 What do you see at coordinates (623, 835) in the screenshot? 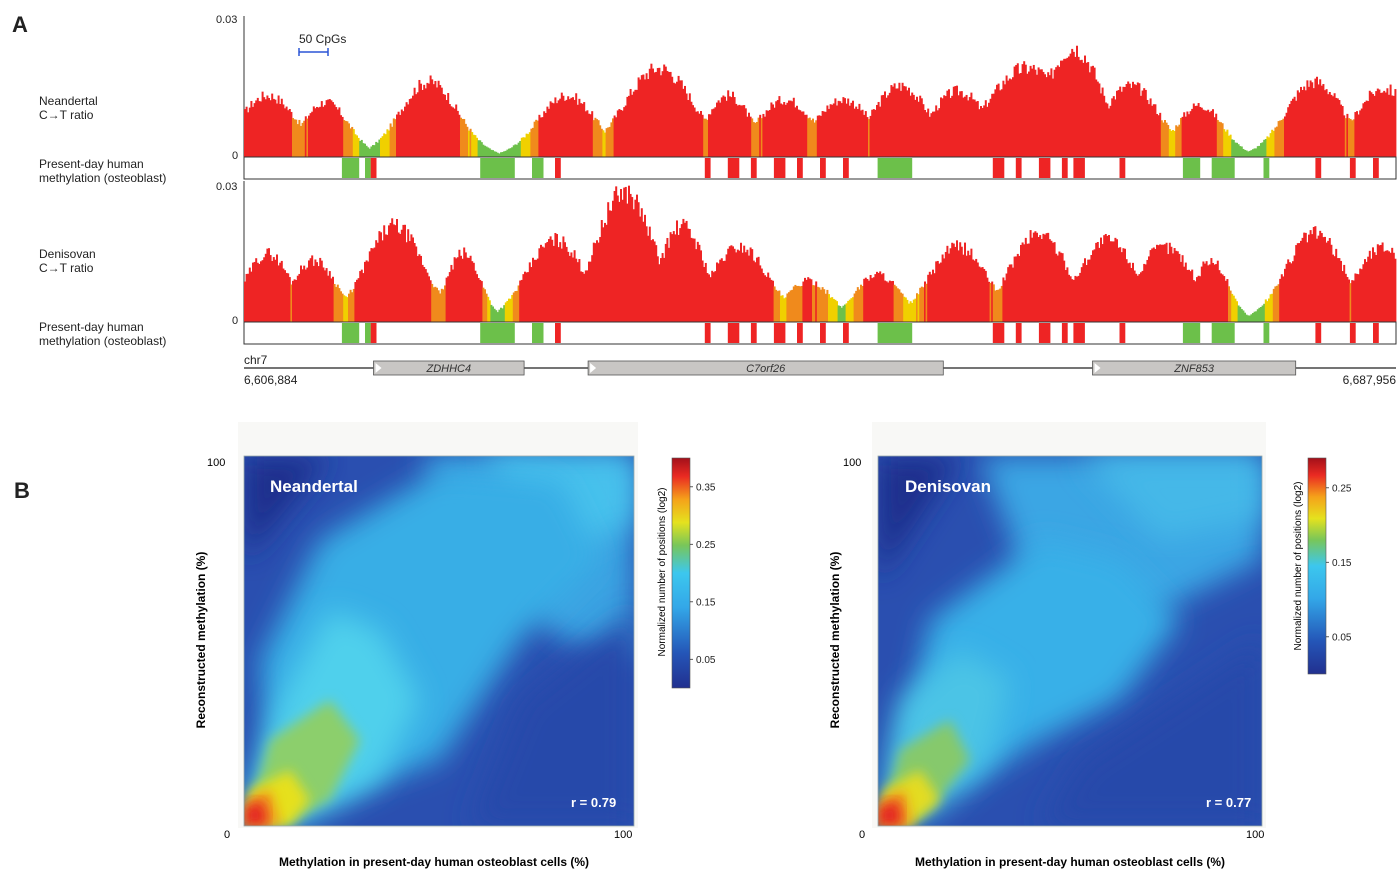
I see `neandertal-xmax: 100` at bounding box center [623, 835].